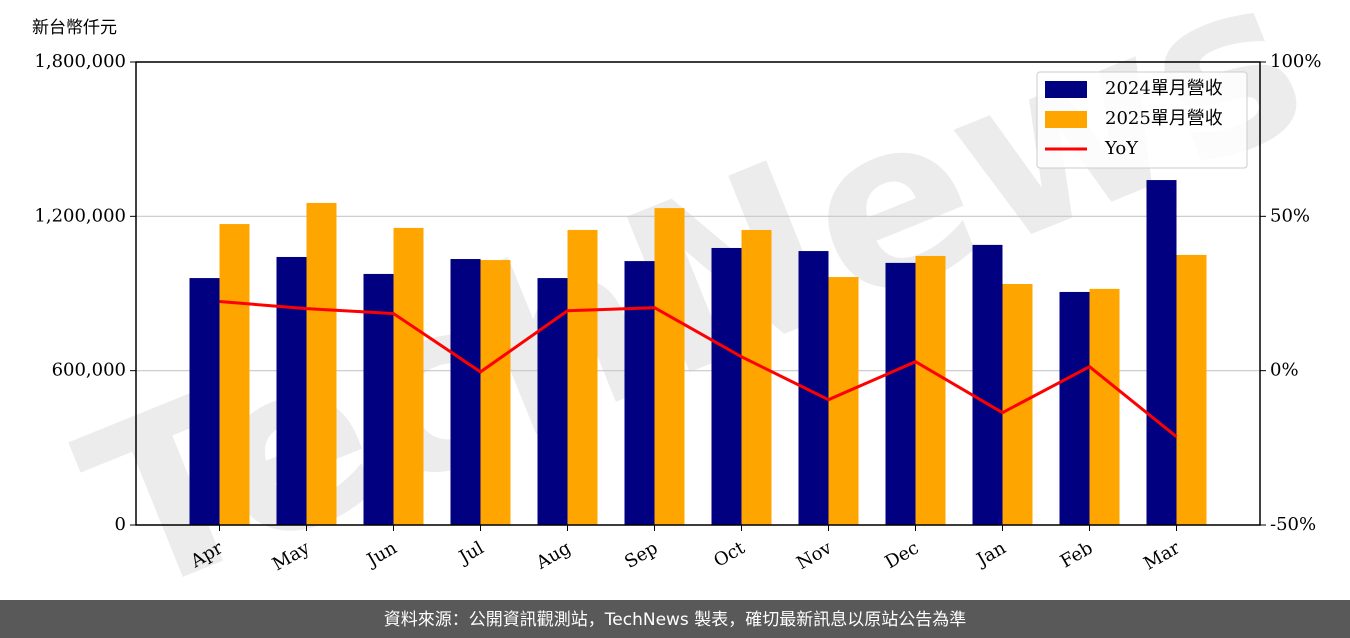 The height and width of the screenshot is (638, 1350). What do you see at coordinates (729, 554) in the screenshot?
I see `x-tick-label: Oct` at bounding box center [729, 554].